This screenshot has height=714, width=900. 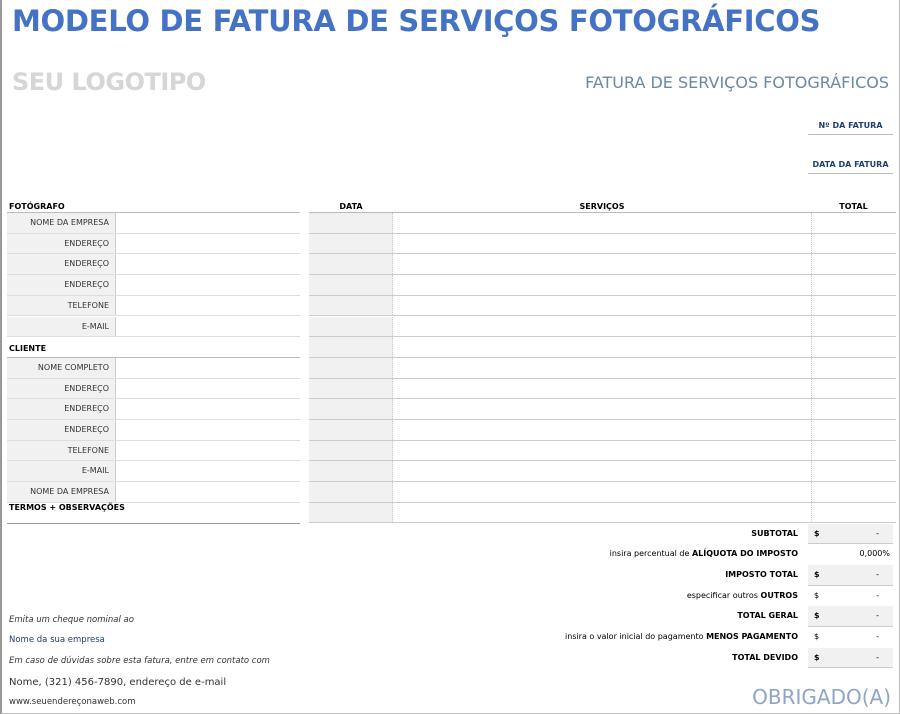 I want to click on summary-hint: insira percentual de, so click(x=650, y=554).